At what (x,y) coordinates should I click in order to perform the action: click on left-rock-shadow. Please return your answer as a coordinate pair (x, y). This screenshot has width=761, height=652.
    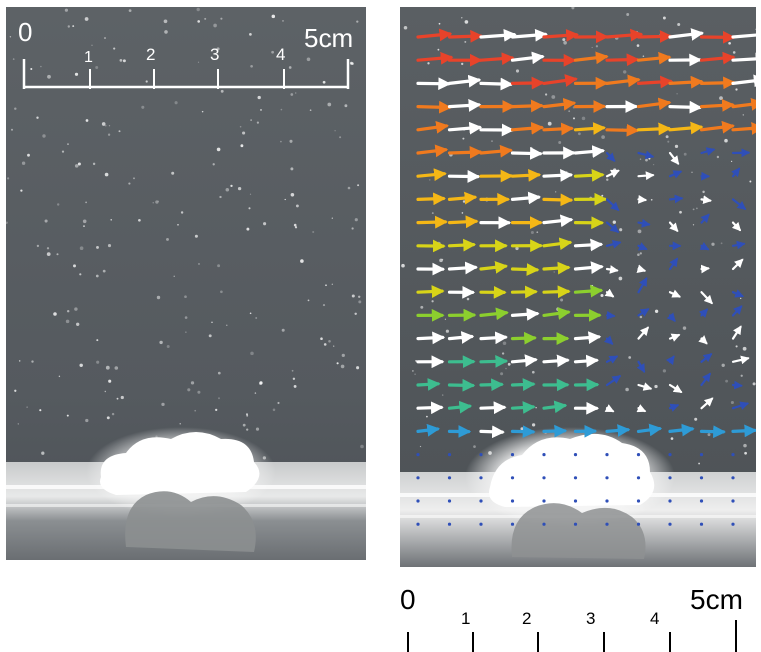
    Looking at the image, I should click on (190, 521).